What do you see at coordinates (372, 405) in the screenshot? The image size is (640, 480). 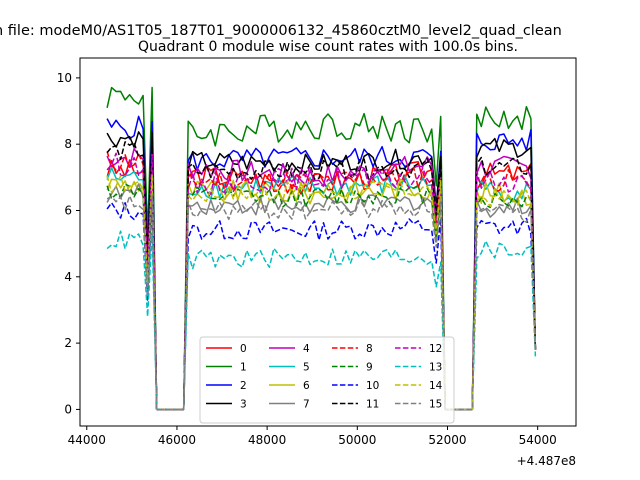 I see `legend-label: 11` at bounding box center [372, 405].